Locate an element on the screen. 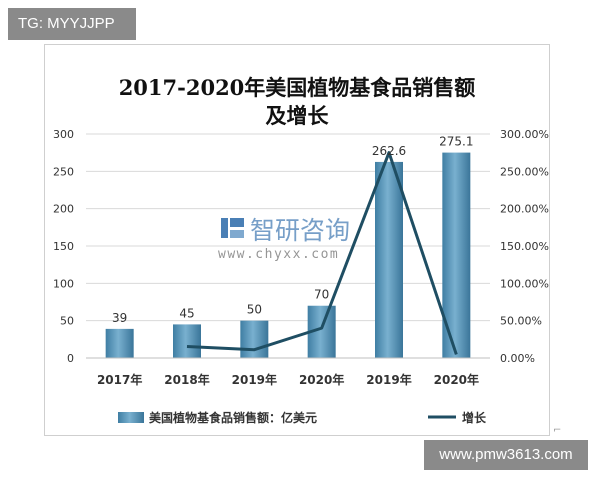 The image size is (600, 480). bar-value-label: 45 is located at coordinates (186, 313).